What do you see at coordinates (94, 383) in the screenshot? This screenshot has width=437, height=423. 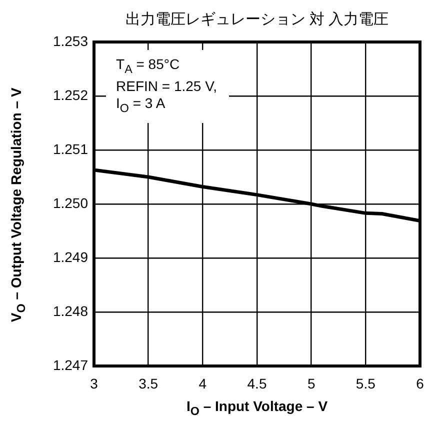 I see `x-tick-label: 3` at bounding box center [94, 383].